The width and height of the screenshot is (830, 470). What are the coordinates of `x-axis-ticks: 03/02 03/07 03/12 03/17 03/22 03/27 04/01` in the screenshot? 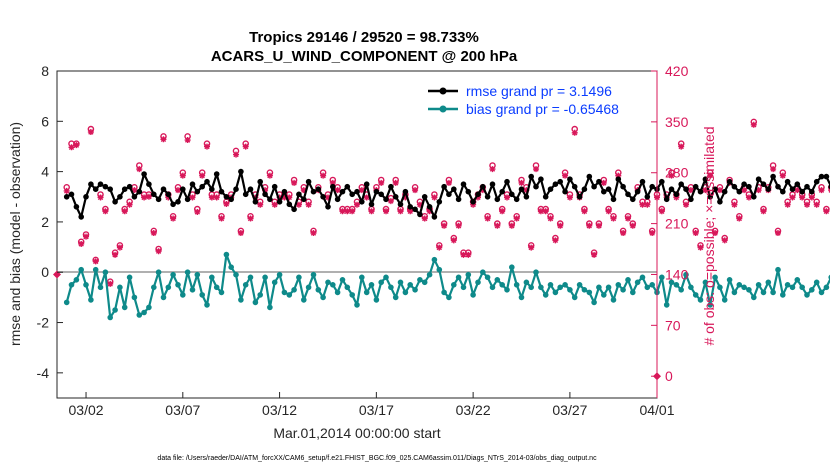 It's located at (372, 405).